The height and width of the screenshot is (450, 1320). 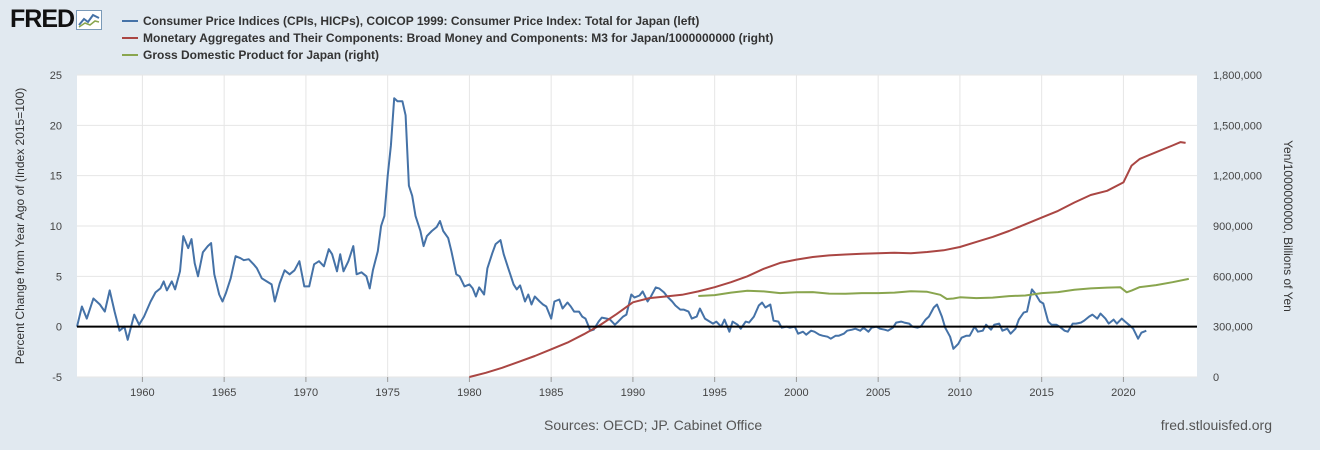 What do you see at coordinates (878, 393) in the screenshot?
I see `x-tick-label: 2005` at bounding box center [878, 393].